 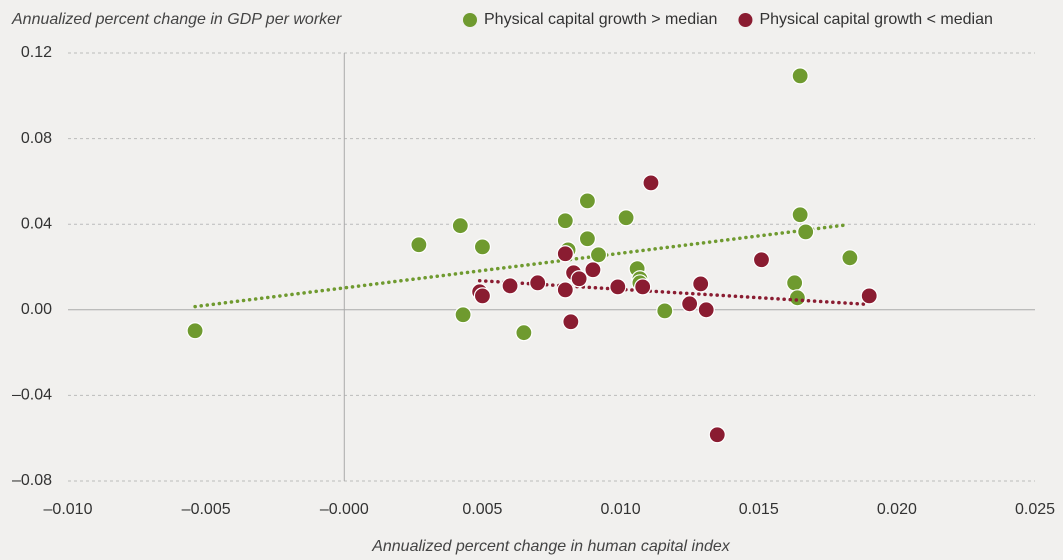 What do you see at coordinates (875, 19) in the screenshot?
I see `legend-label: Physical capital growth < median` at bounding box center [875, 19].